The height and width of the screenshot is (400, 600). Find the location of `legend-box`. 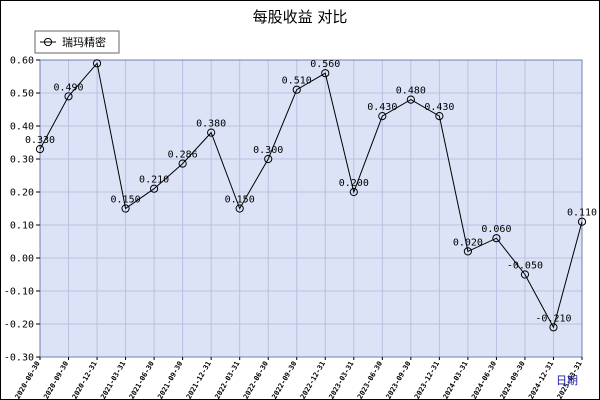

legend-box is located at coordinates (77, 42).